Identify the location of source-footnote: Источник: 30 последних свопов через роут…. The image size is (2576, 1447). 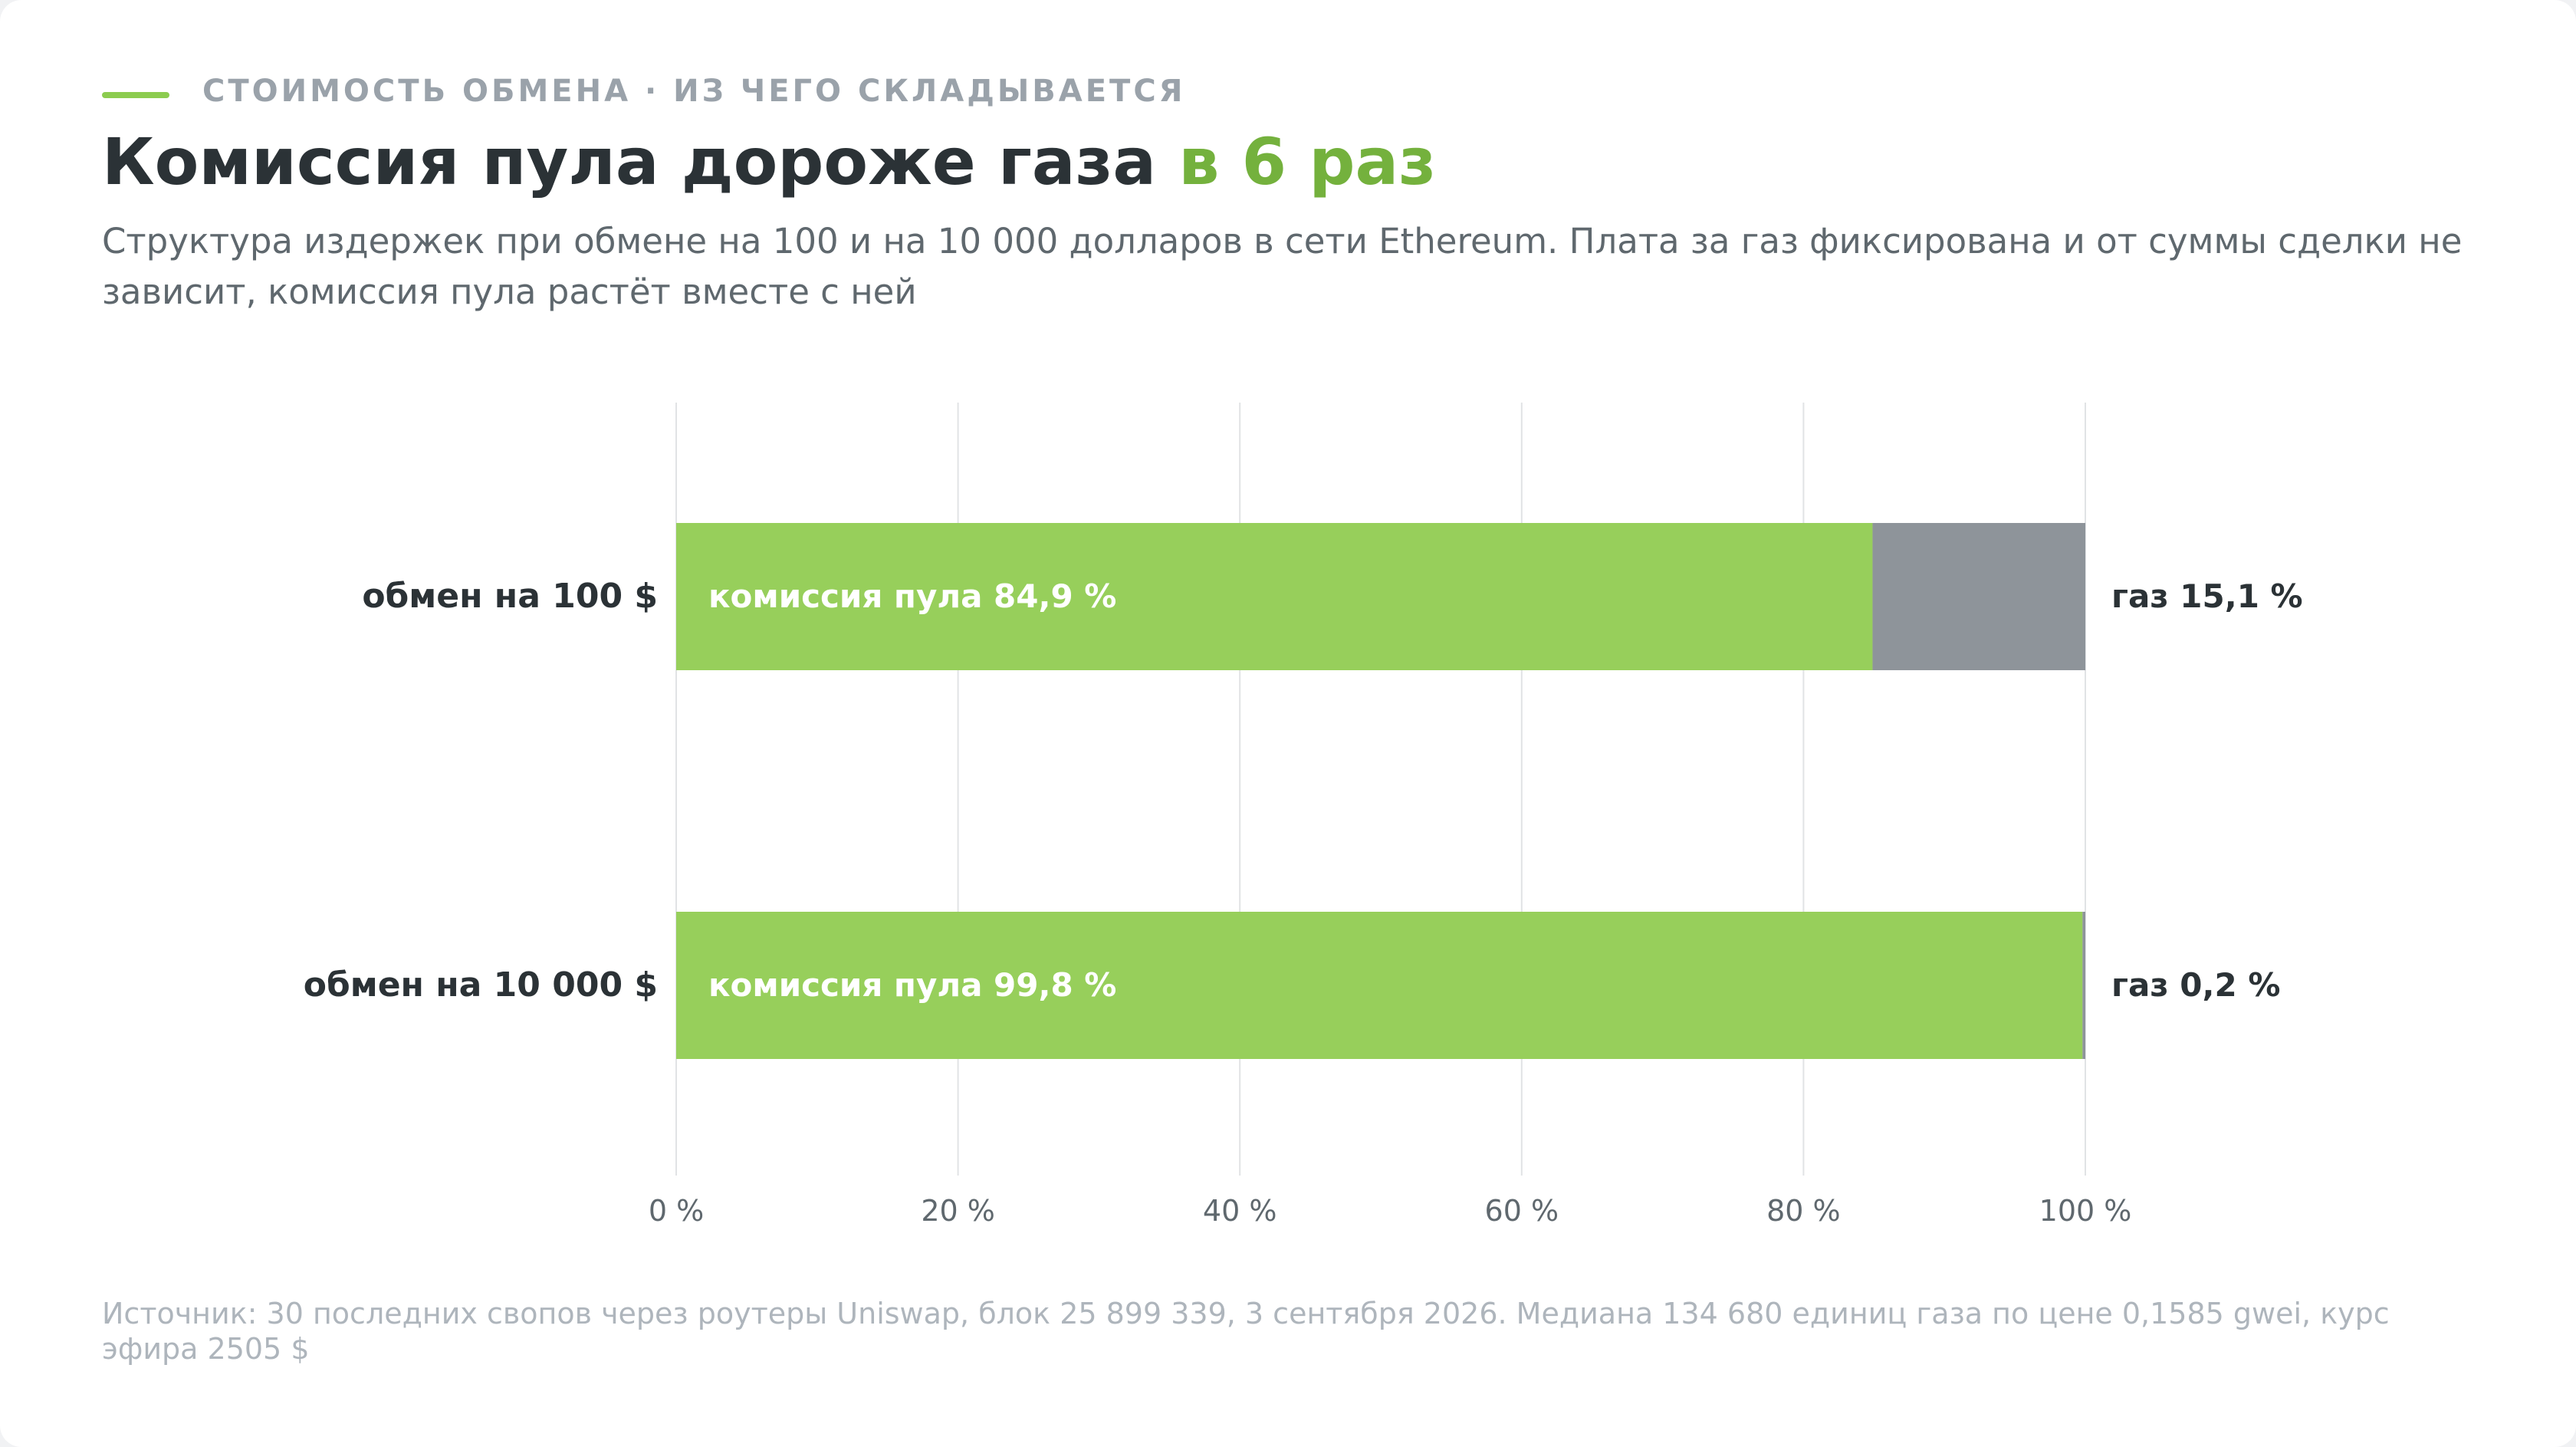
(1246, 1331).